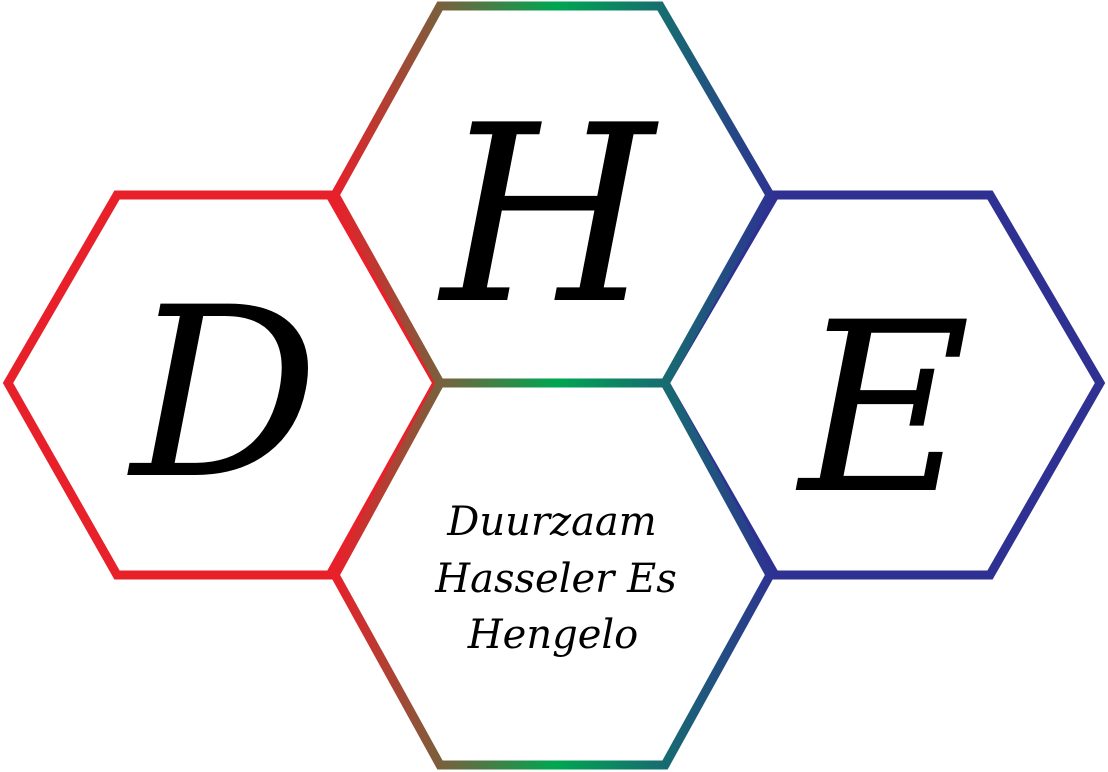 The image size is (1108, 772). I want to click on tagline-line-1: Duurzaam, so click(551, 522).